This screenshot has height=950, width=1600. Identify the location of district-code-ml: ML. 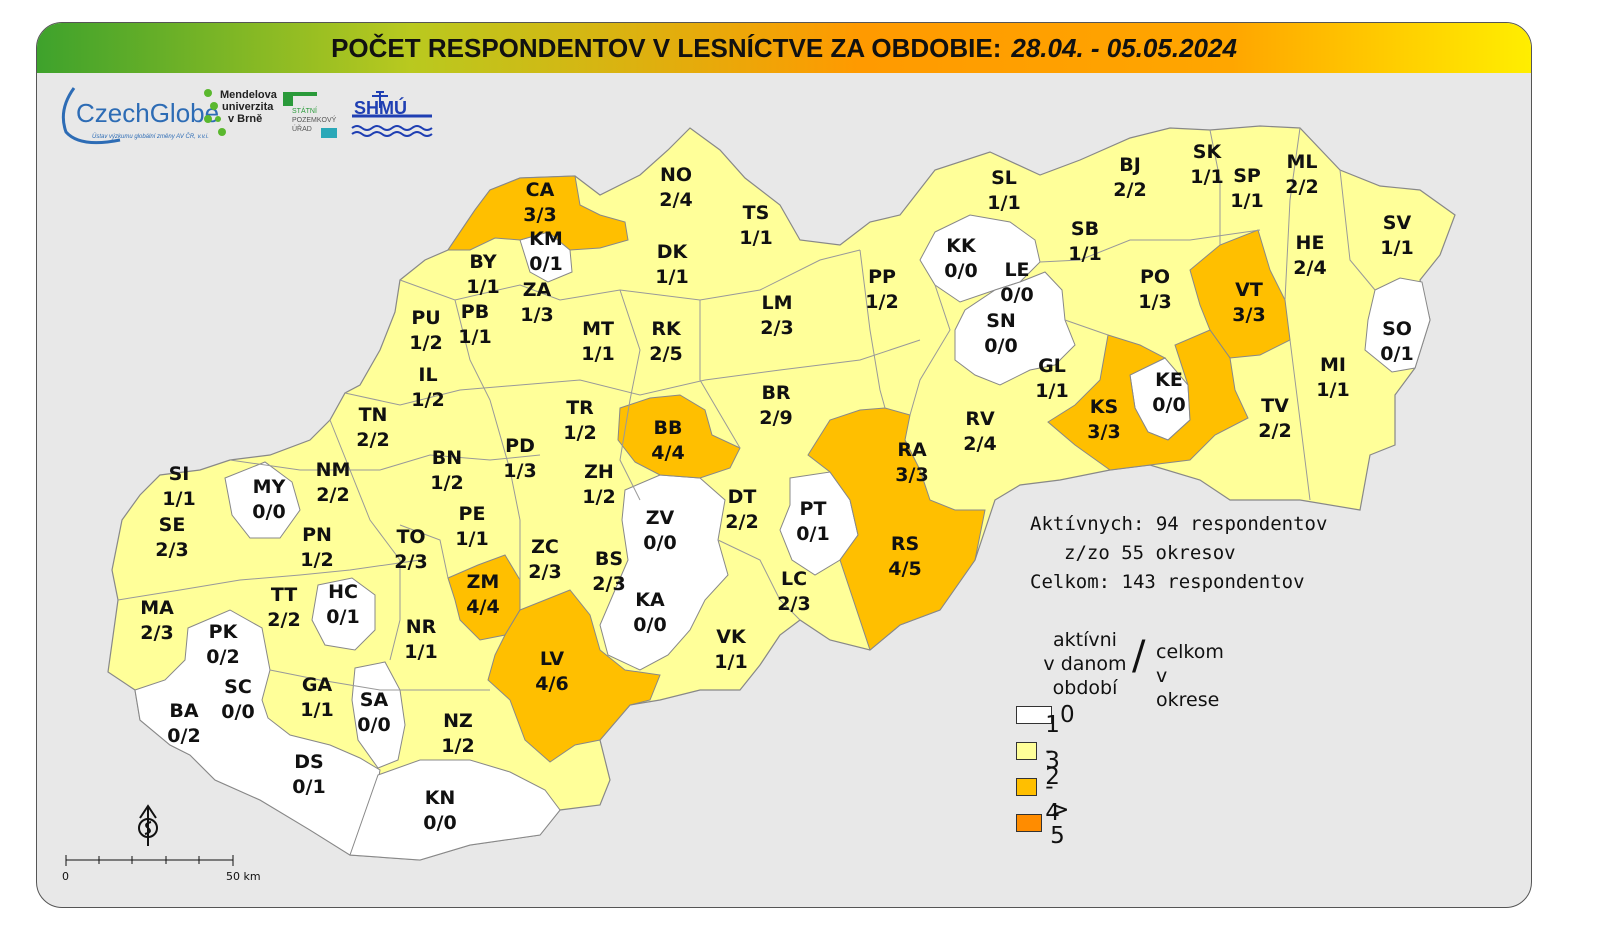
(1301, 162).